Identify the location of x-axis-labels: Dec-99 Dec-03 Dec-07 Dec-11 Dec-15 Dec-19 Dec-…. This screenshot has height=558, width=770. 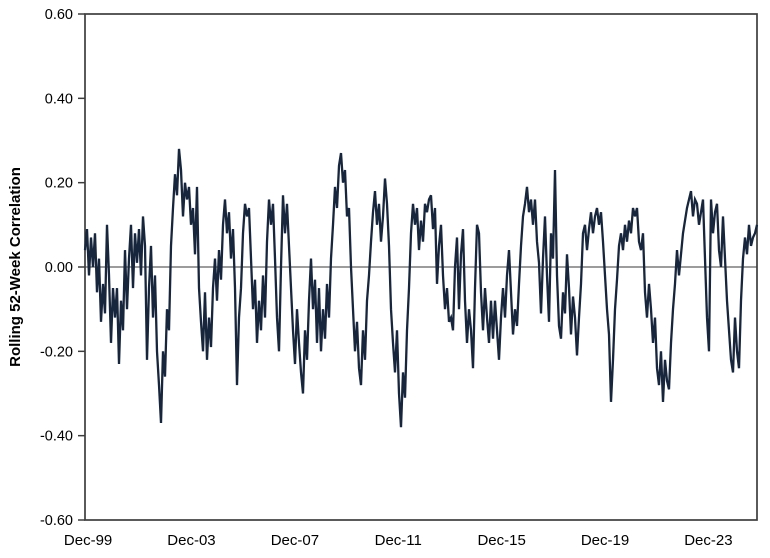
(398, 540).